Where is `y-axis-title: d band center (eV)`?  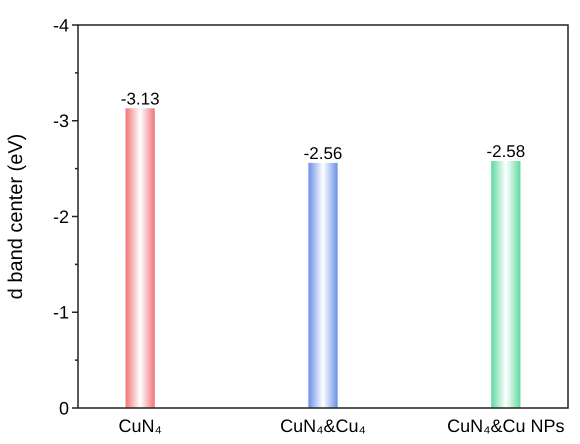
y-axis-title: d band center (eV) is located at coordinates (16, 217).